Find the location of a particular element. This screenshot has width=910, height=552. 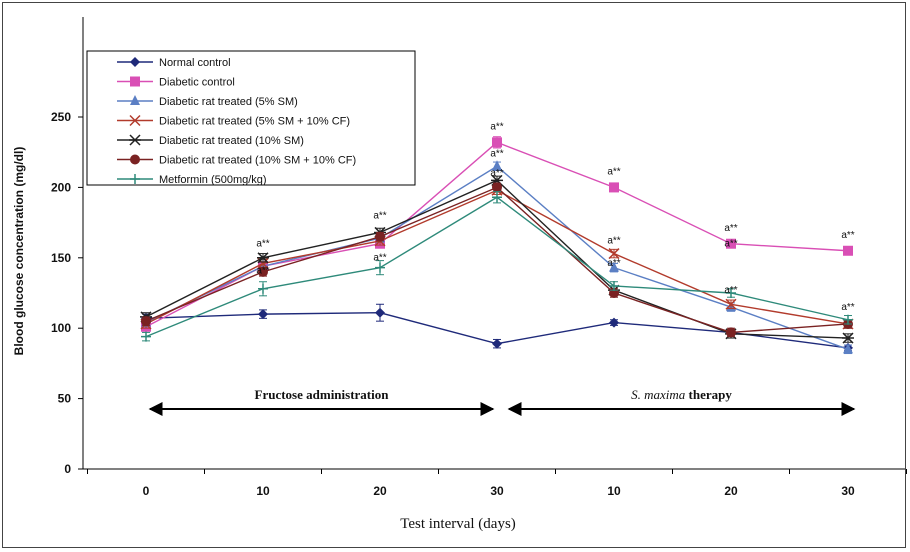

legend-item: Metformin (500mg/kg) is located at coordinates (192, 180).